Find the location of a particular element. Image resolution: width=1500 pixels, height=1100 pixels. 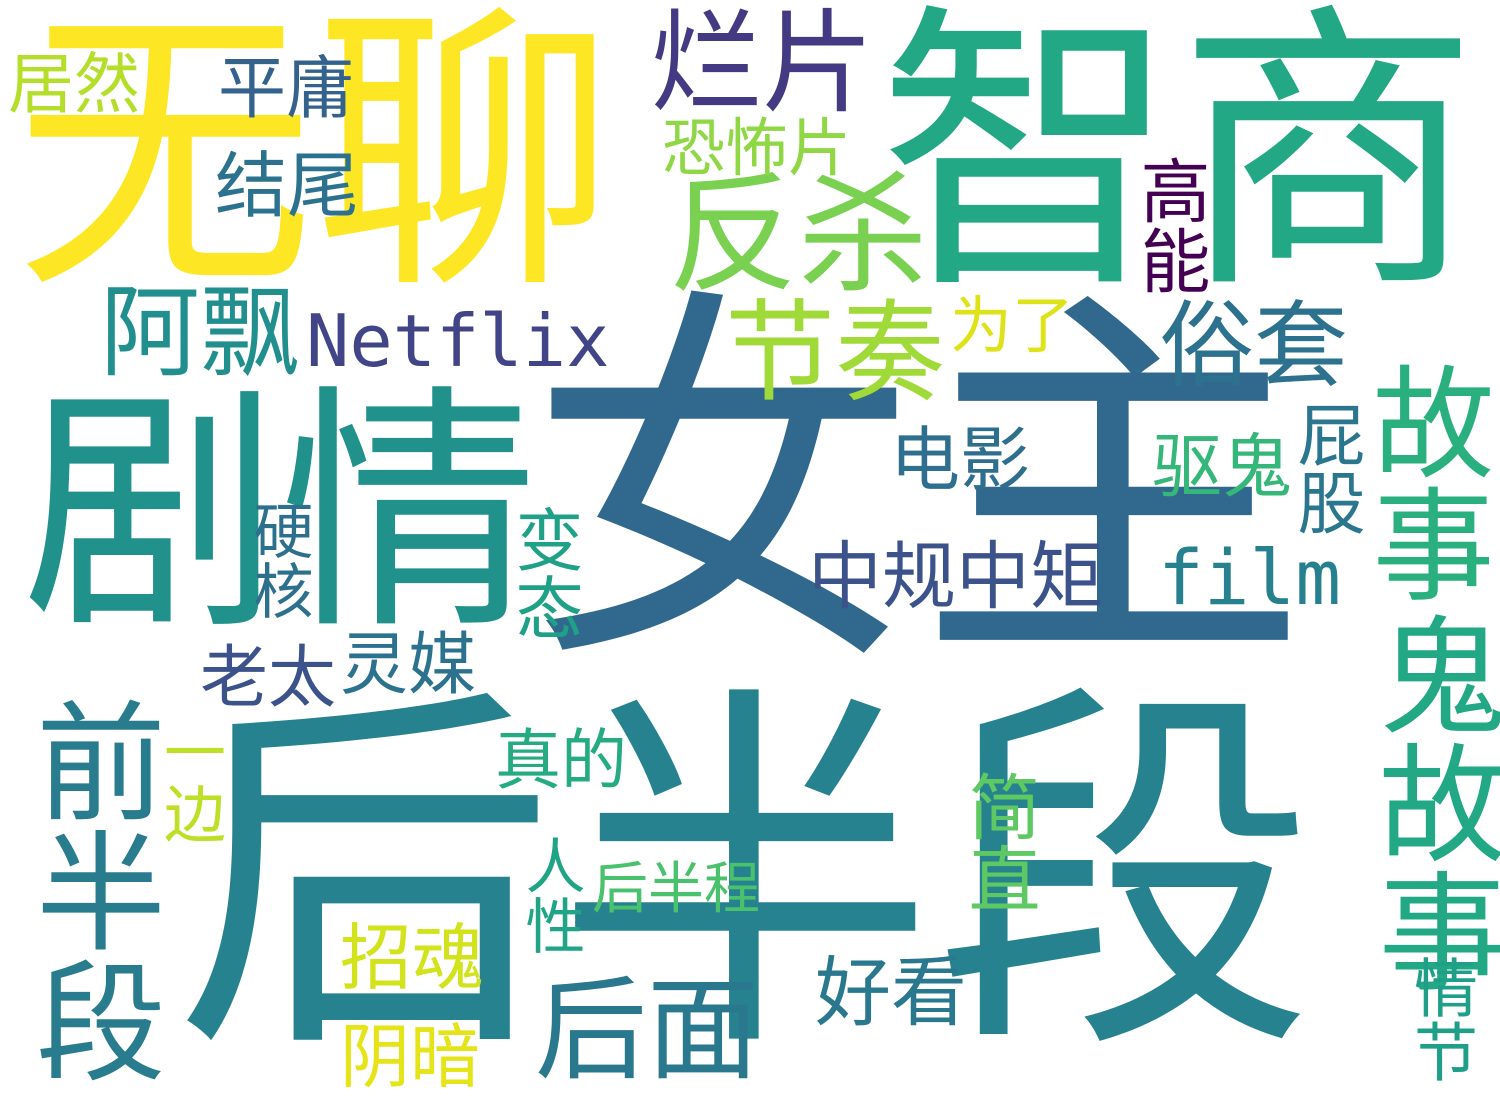

word-guigushi: 鬼故事 is located at coordinates (1428, 802).